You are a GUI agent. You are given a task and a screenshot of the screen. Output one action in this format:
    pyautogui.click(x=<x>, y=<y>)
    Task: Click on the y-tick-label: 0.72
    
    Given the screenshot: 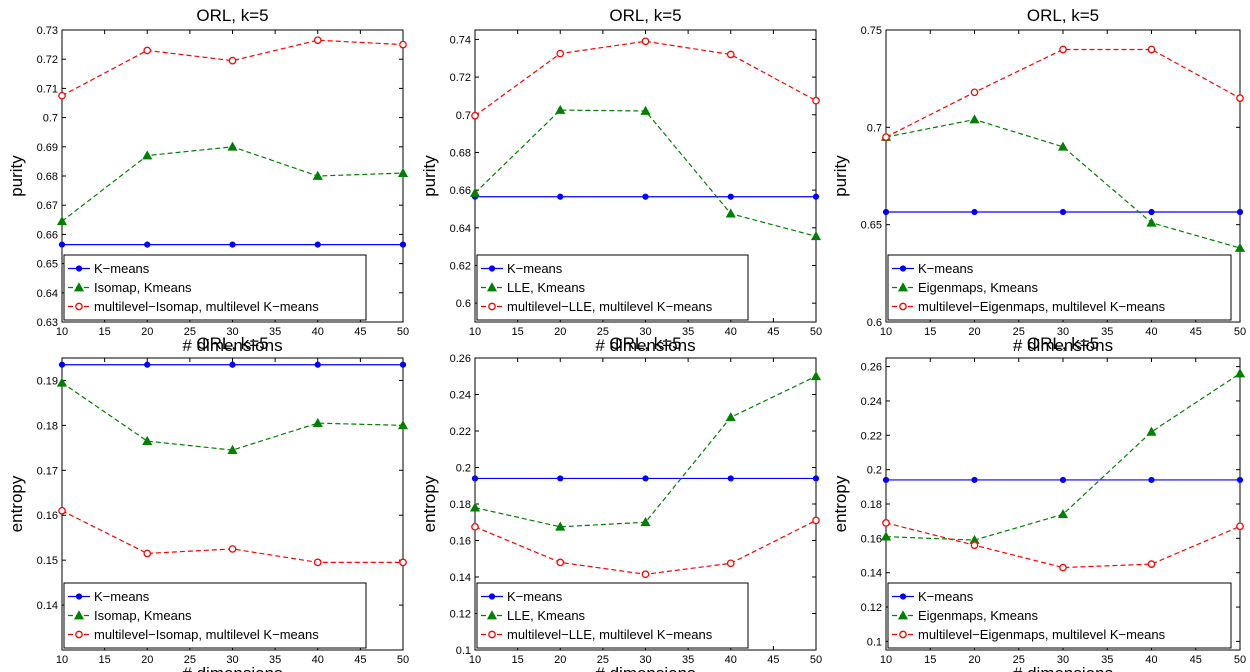 What is the action you would take?
    pyautogui.click(x=47, y=60)
    